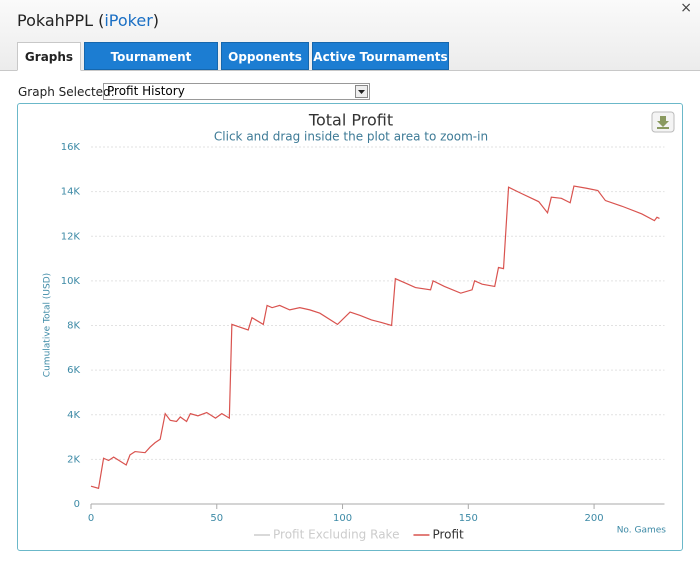 The height and width of the screenshot is (565, 700). What do you see at coordinates (73, 415) in the screenshot?
I see `y-tick-label: 4K` at bounding box center [73, 415].